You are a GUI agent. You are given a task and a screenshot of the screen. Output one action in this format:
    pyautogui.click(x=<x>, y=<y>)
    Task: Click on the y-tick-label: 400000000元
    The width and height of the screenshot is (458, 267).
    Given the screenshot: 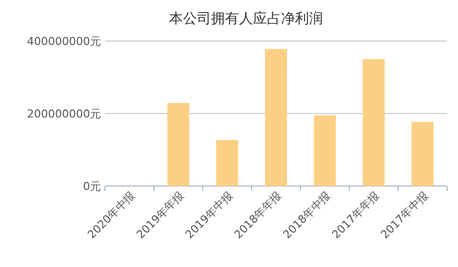 What is the action you would take?
    pyautogui.click(x=64, y=41)
    